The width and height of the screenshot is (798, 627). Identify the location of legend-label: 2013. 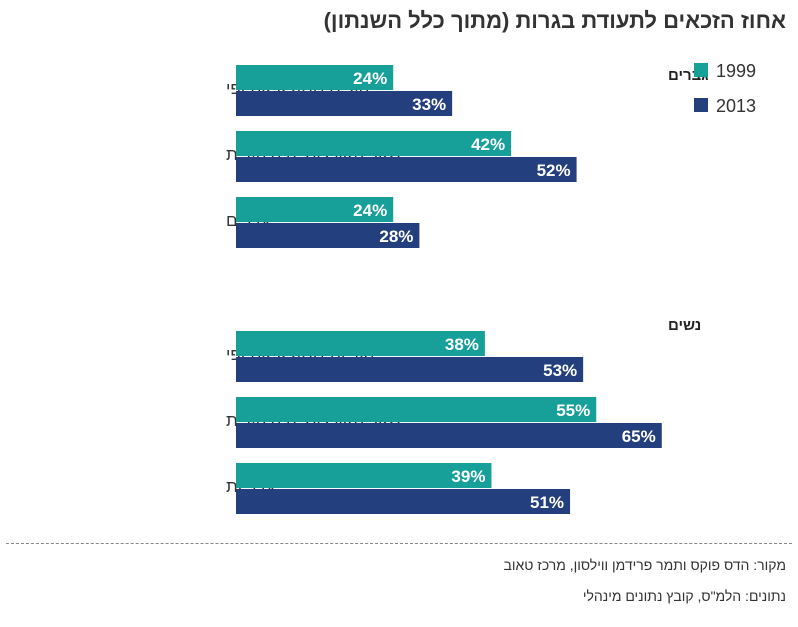
(736, 106).